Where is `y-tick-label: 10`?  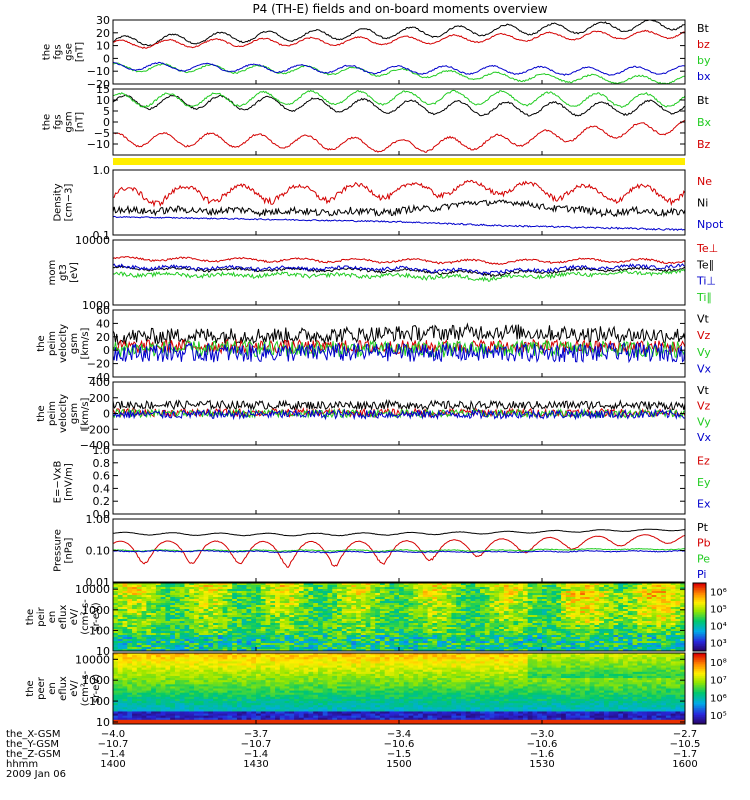 y-tick-label: 10 is located at coordinates (103, 100).